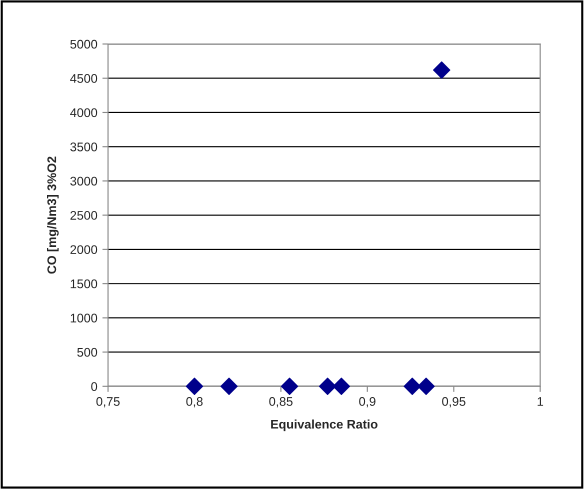 The width and height of the screenshot is (584, 489). What do you see at coordinates (194, 402) in the screenshot?
I see `x-tick-label: 0,8` at bounding box center [194, 402].